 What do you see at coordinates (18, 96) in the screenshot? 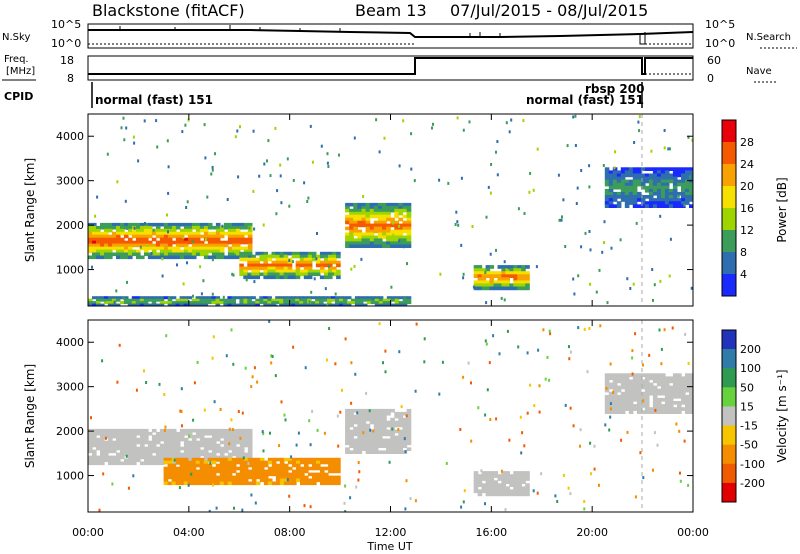
I see `cpid-label: CPID` at bounding box center [18, 96].